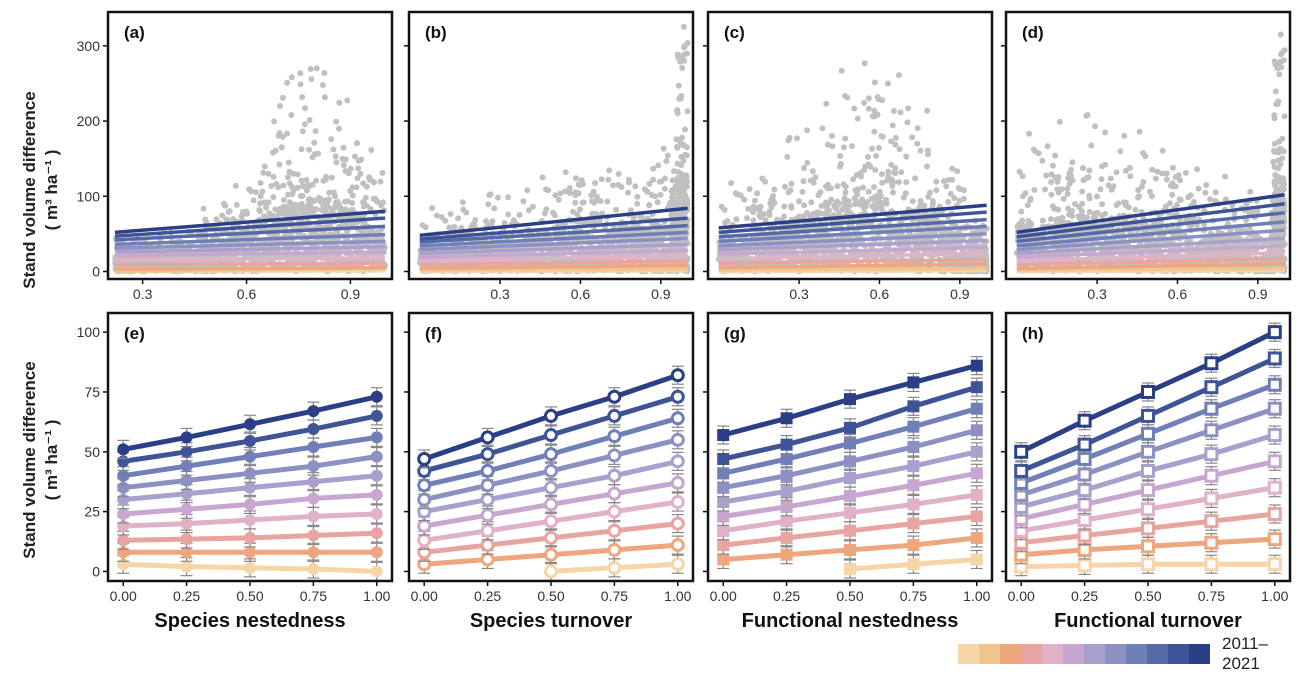 The image size is (1301, 674). What do you see at coordinates (89, 121) in the screenshot?
I see `y-tick-label: 200` at bounding box center [89, 121].